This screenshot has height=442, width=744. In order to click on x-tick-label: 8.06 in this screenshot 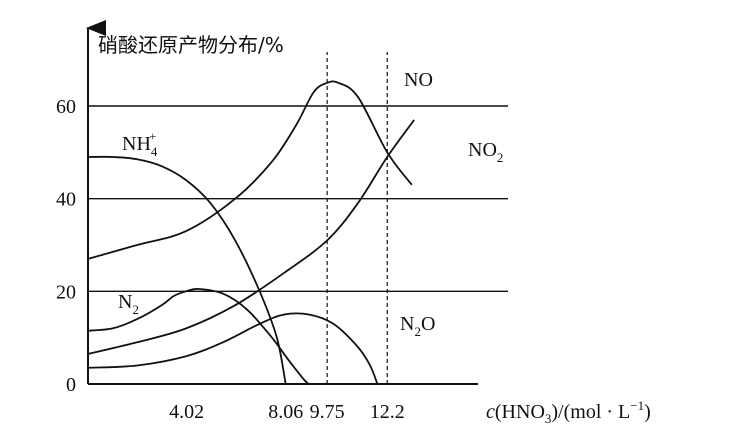, I will do `click(285, 412)`.